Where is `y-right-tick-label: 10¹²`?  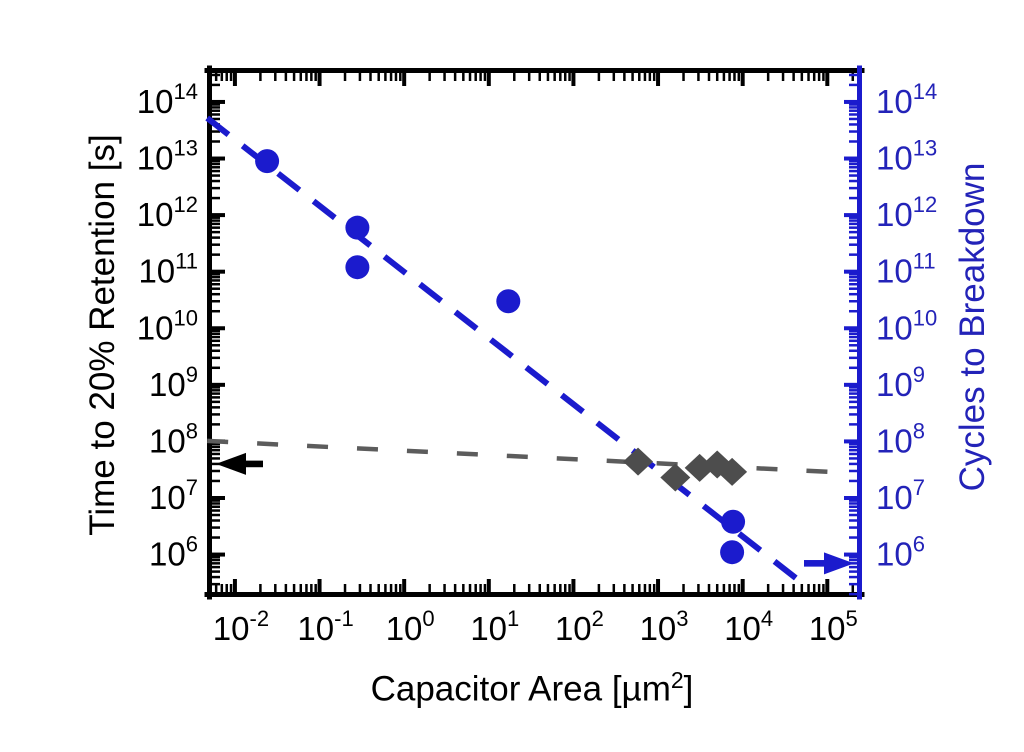 y-right-tick-label: 10¹² is located at coordinates (906, 212).